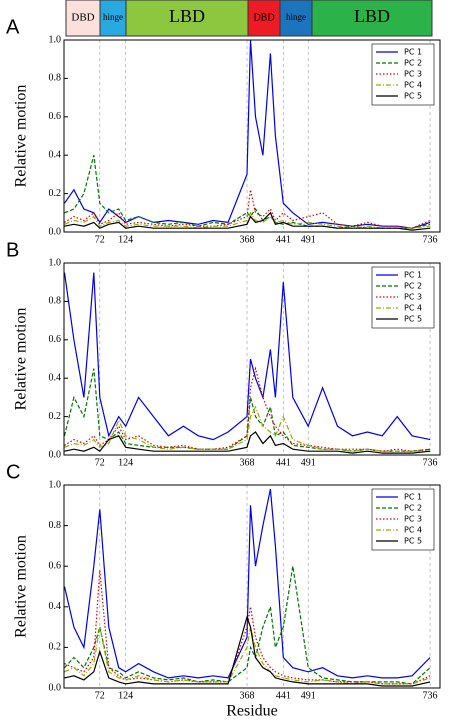 The height and width of the screenshot is (722, 474). Describe the element at coordinates (13, 27) in the screenshot. I see `panel-label: A` at that location.